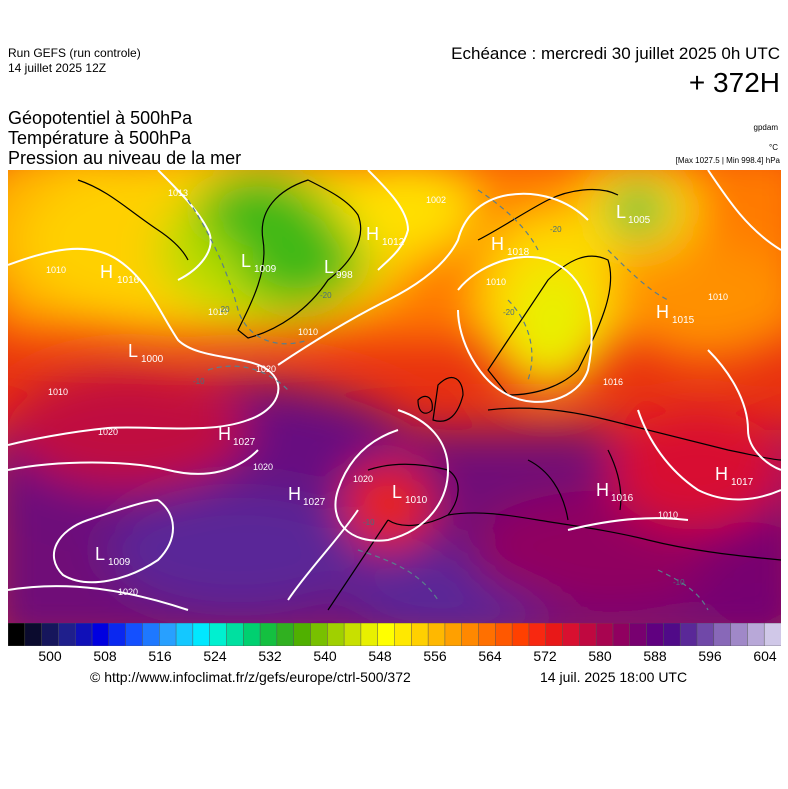  Describe the element at coordinates (380, 656) in the screenshot. I see `colorbar-label: 548` at that location.